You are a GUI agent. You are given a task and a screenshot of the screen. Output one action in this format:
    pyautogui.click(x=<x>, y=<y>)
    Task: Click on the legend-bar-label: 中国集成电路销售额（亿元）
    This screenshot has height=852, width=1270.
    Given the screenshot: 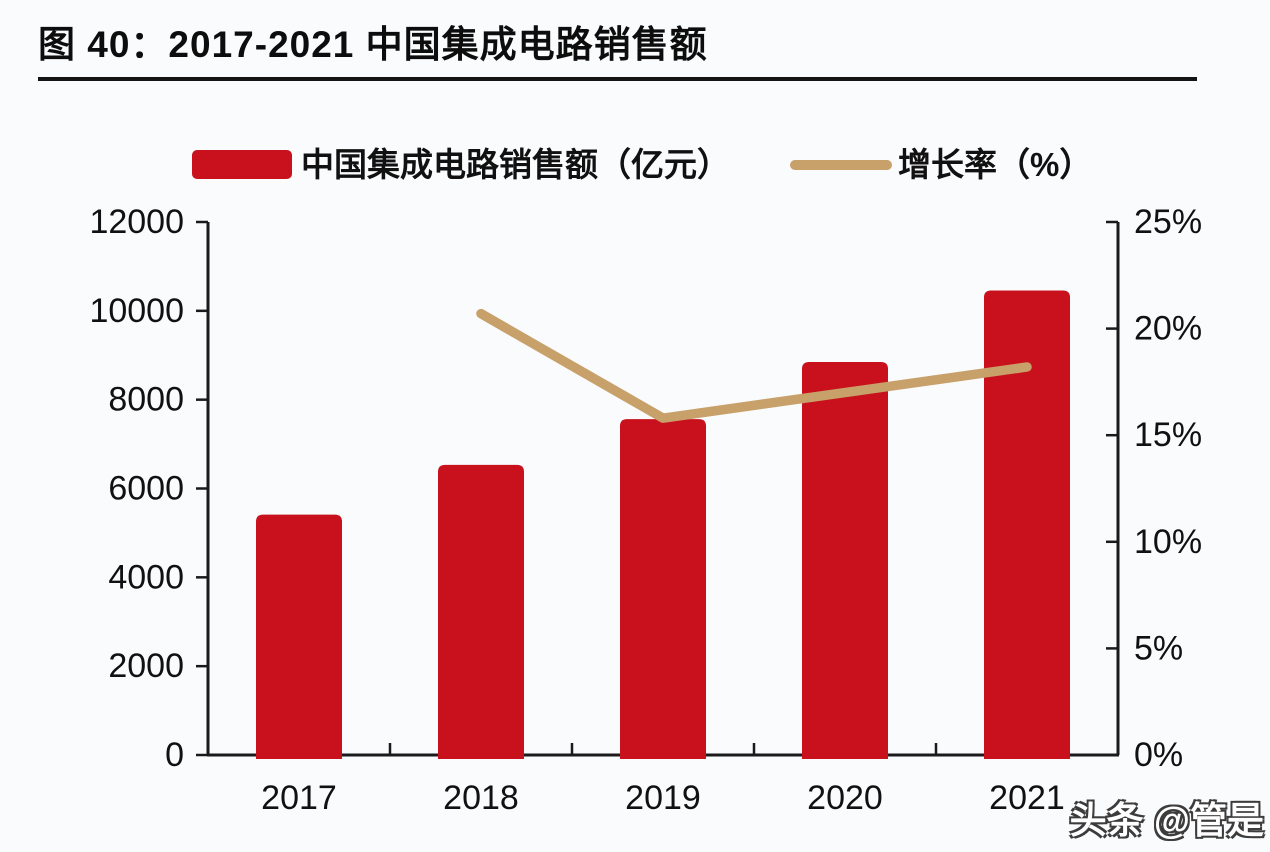 What is the action you would take?
    pyautogui.click(x=515, y=164)
    